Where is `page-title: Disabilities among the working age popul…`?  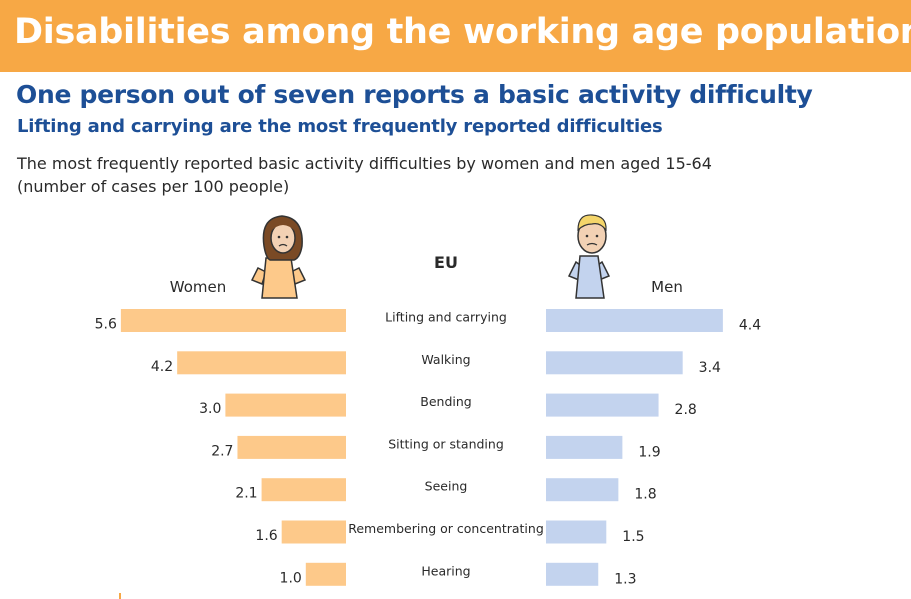 page-title: Disabilities among the working age popul… is located at coordinates (462, 32).